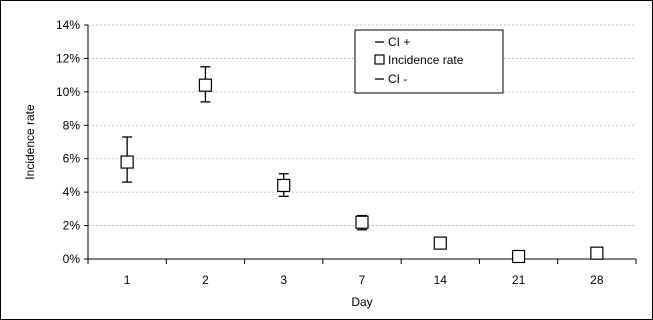 This screenshot has width=653, height=320. Describe the element at coordinates (399, 42) in the screenshot. I see `legend-ci-plus-label: CI +` at that location.